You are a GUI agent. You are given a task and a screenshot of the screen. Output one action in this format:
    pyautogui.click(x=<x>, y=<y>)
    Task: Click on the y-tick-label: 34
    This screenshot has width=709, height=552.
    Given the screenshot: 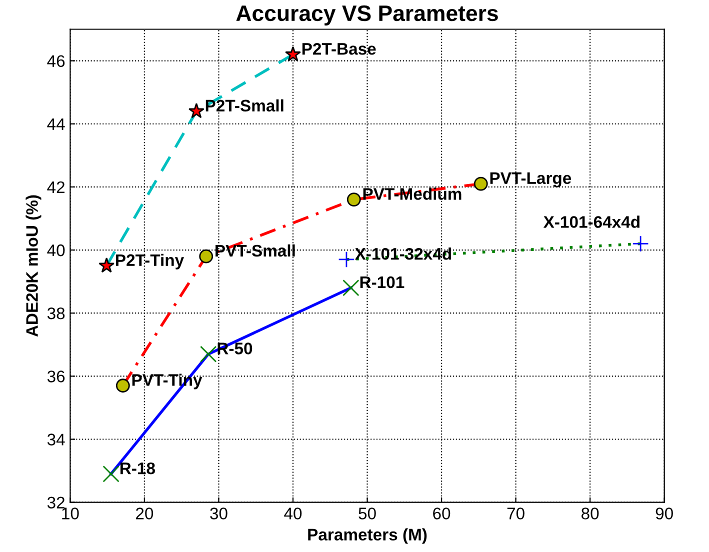 What is the action you would take?
    pyautogui.click(x=56, y=440)
    